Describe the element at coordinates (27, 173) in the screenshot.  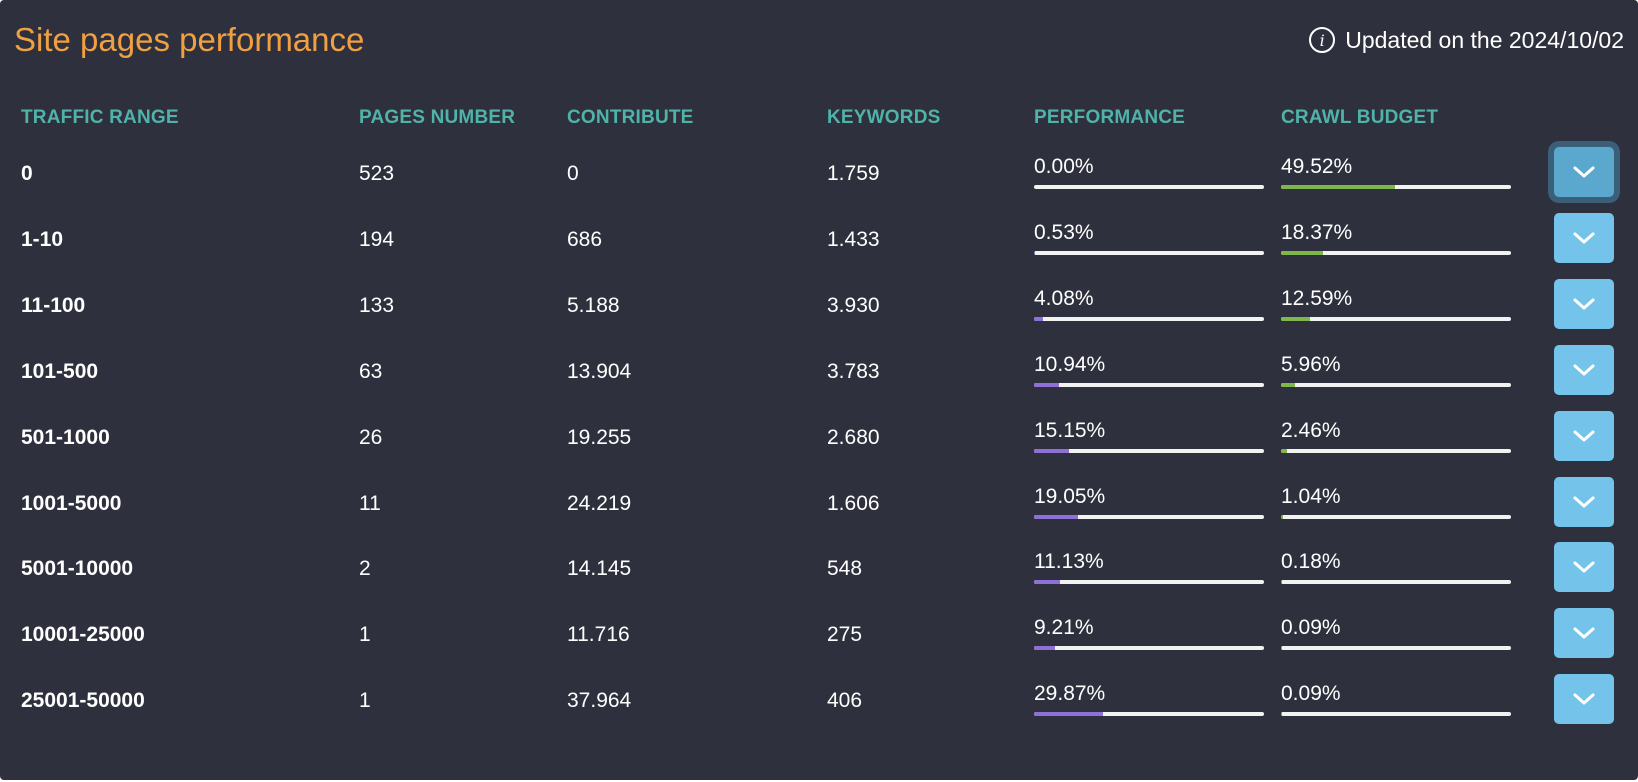
I see `traffic-range-cell: 0` at that location.